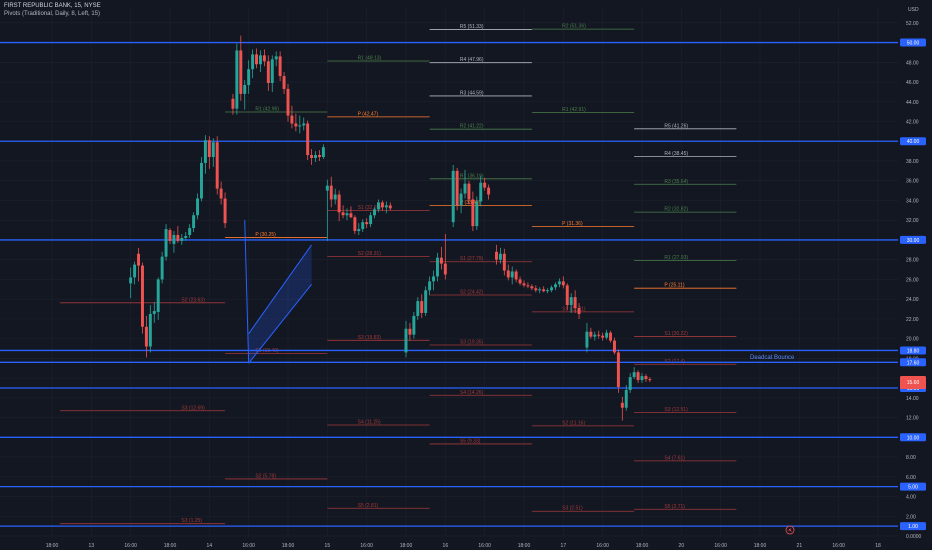 The width and height of the screenshot is (932, 550). I want to click on pivot-label: P (42.47), so click(368, 114).